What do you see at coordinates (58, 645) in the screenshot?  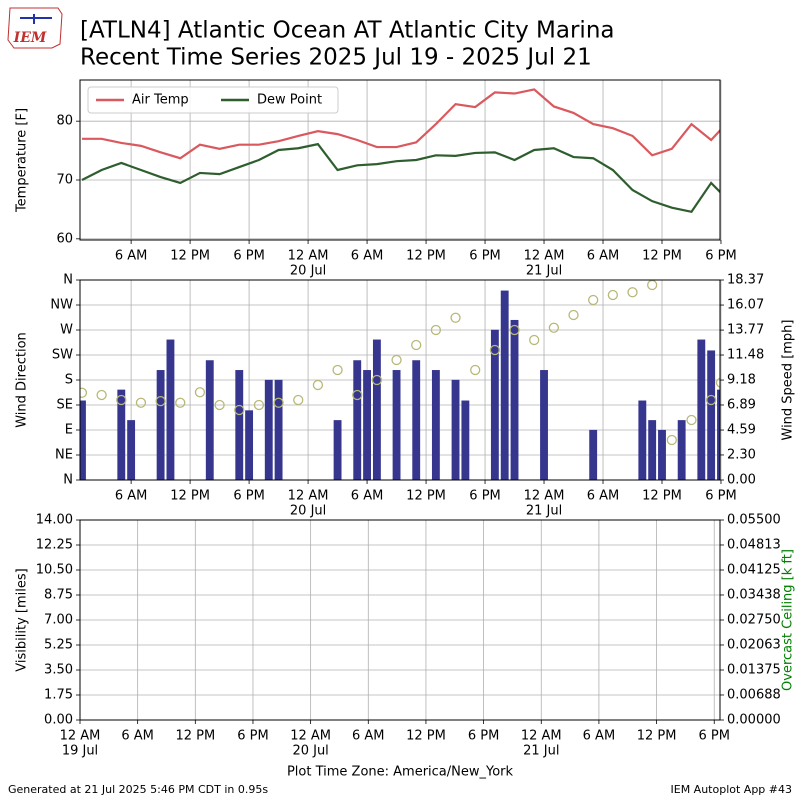 I see `y-tick-label: 5.25` at bounding box center [58, 645].